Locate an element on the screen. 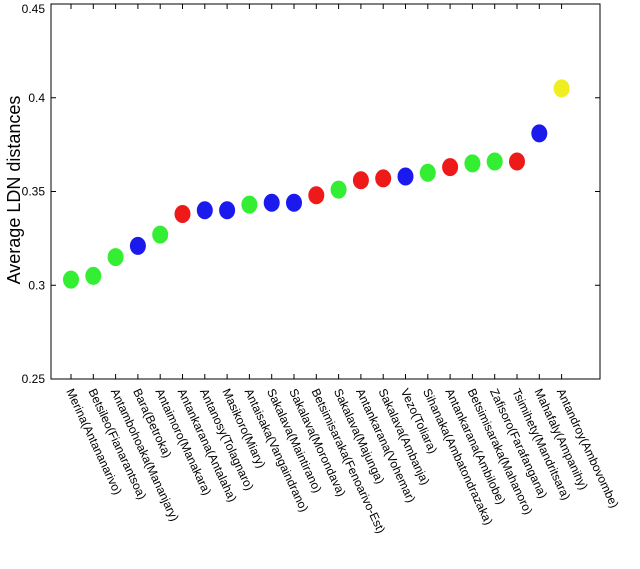 This screenshot has height=569, width=640. y-tick-label: 0.3 is located at coordinates (36, 285).